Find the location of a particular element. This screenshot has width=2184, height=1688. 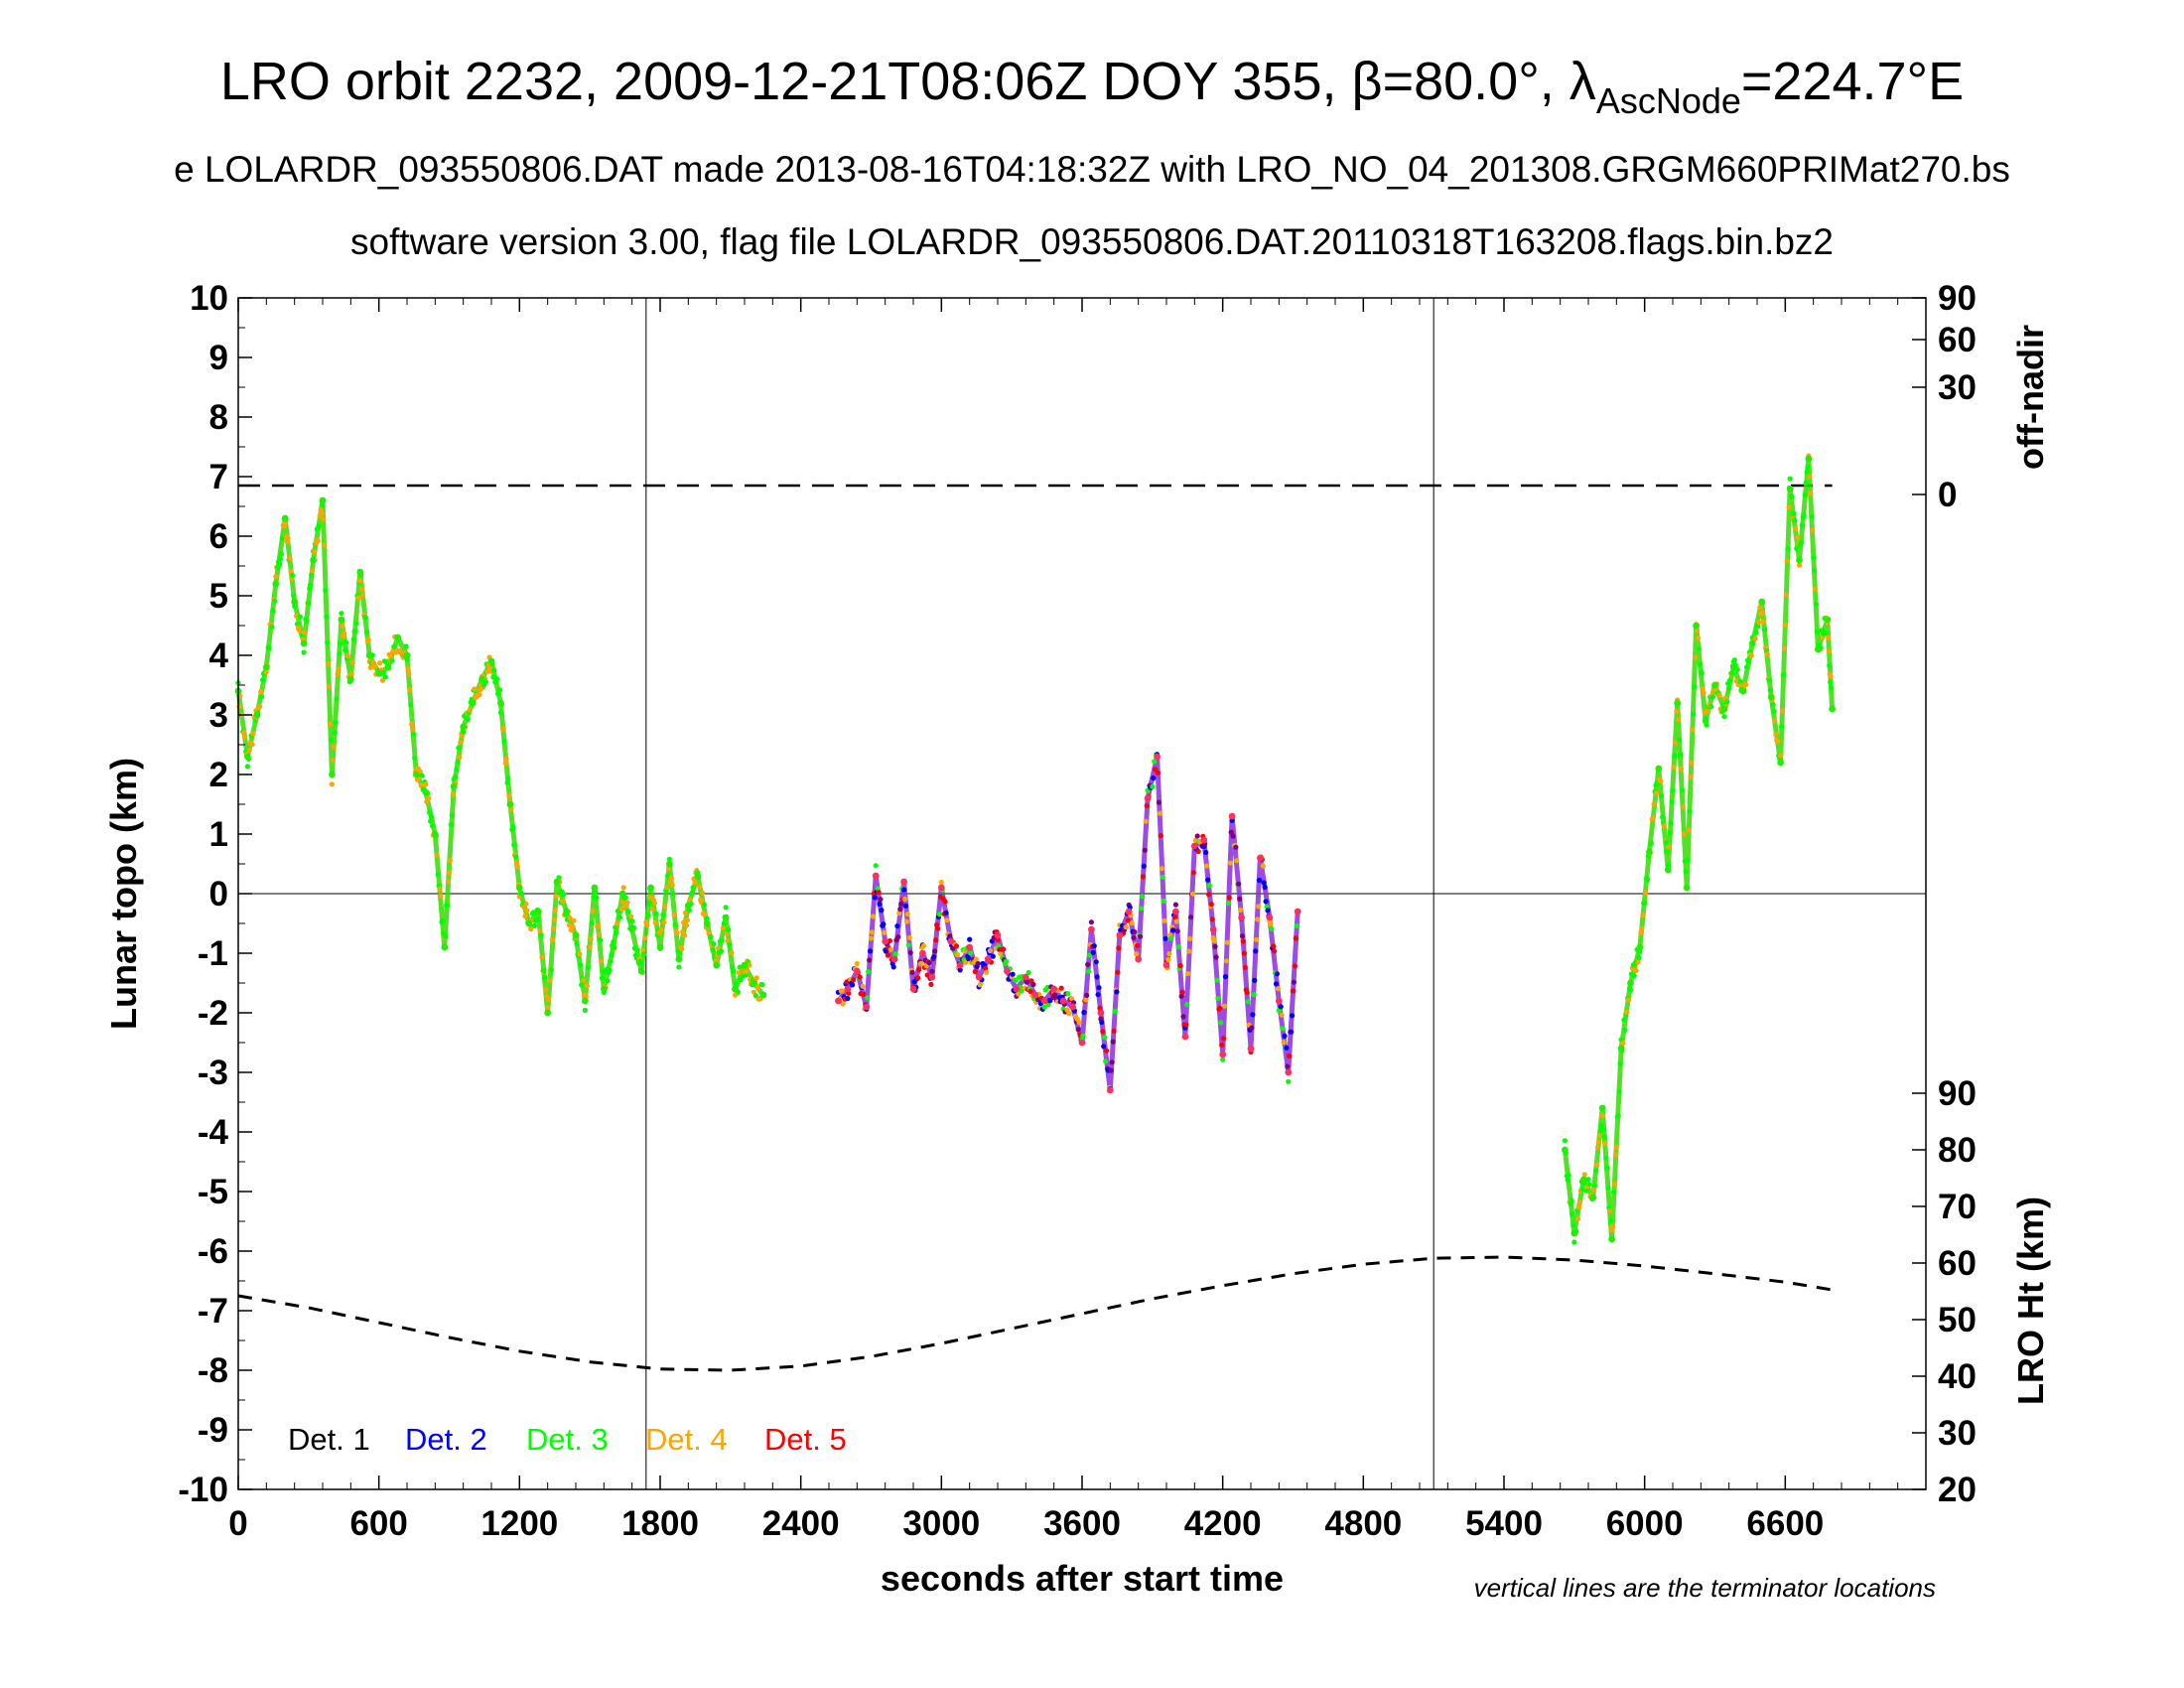

y-tick-label: 9 is located at coordinates (218, 358).